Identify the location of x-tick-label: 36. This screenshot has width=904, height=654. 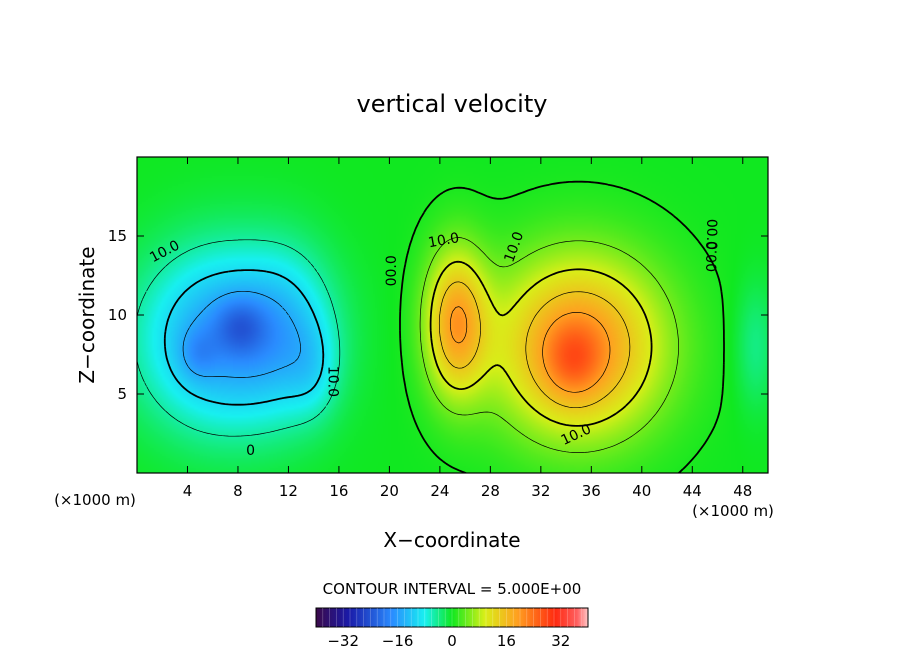
(591, 491).